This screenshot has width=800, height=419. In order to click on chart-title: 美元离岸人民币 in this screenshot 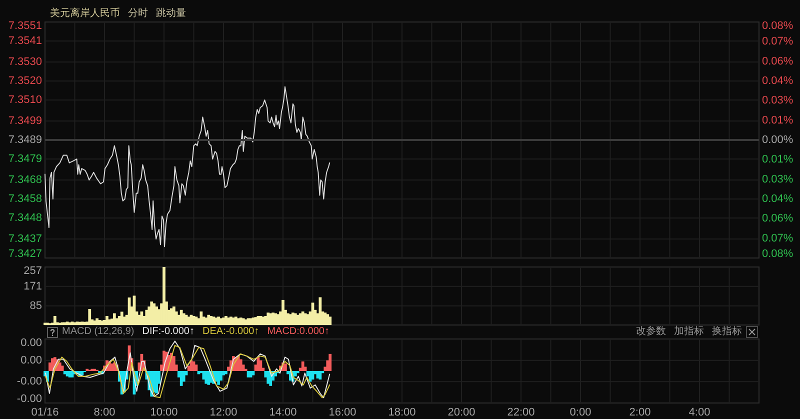, I will do `click(85, 14)`.